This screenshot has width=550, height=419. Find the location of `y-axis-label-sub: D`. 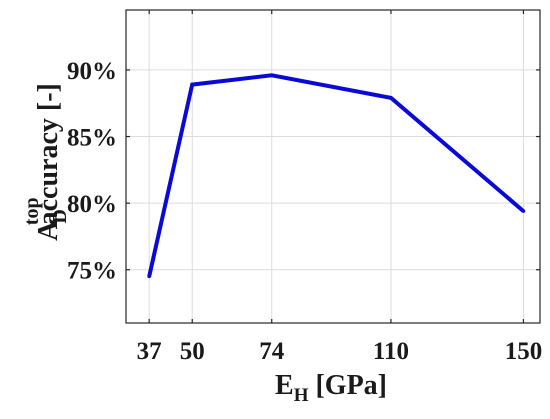

y-axis-label-sub: D is located at coordinates (60, 216).